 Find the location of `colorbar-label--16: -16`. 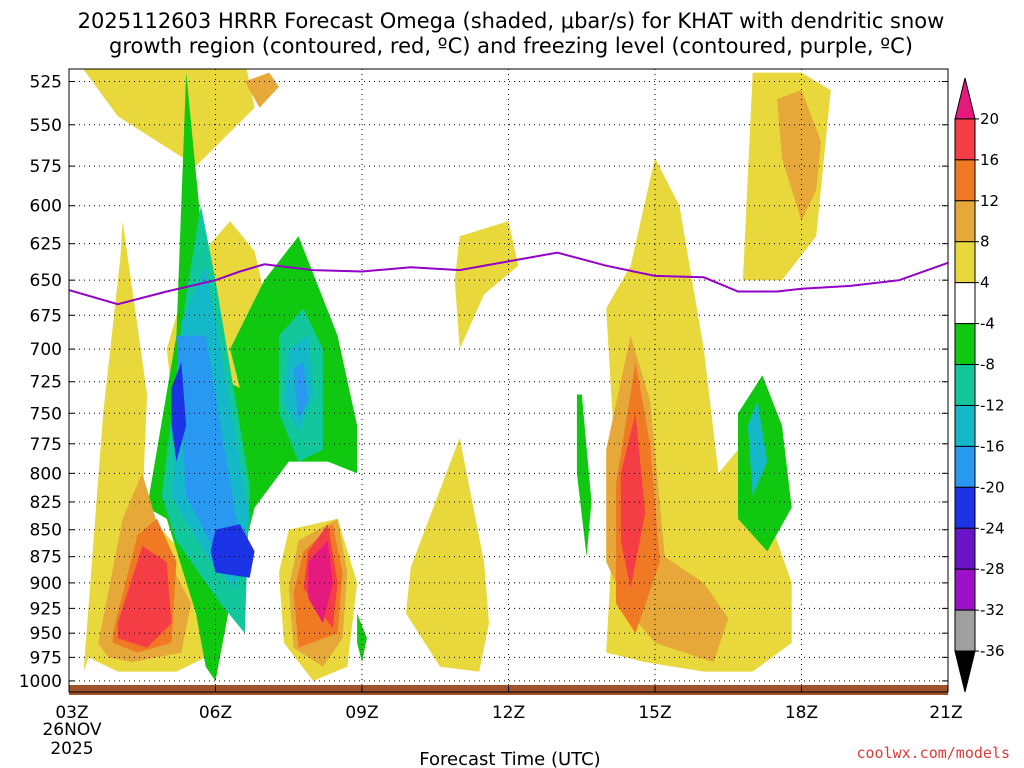

colorbar-label--16: -16 is located at coordinates (992, 446).